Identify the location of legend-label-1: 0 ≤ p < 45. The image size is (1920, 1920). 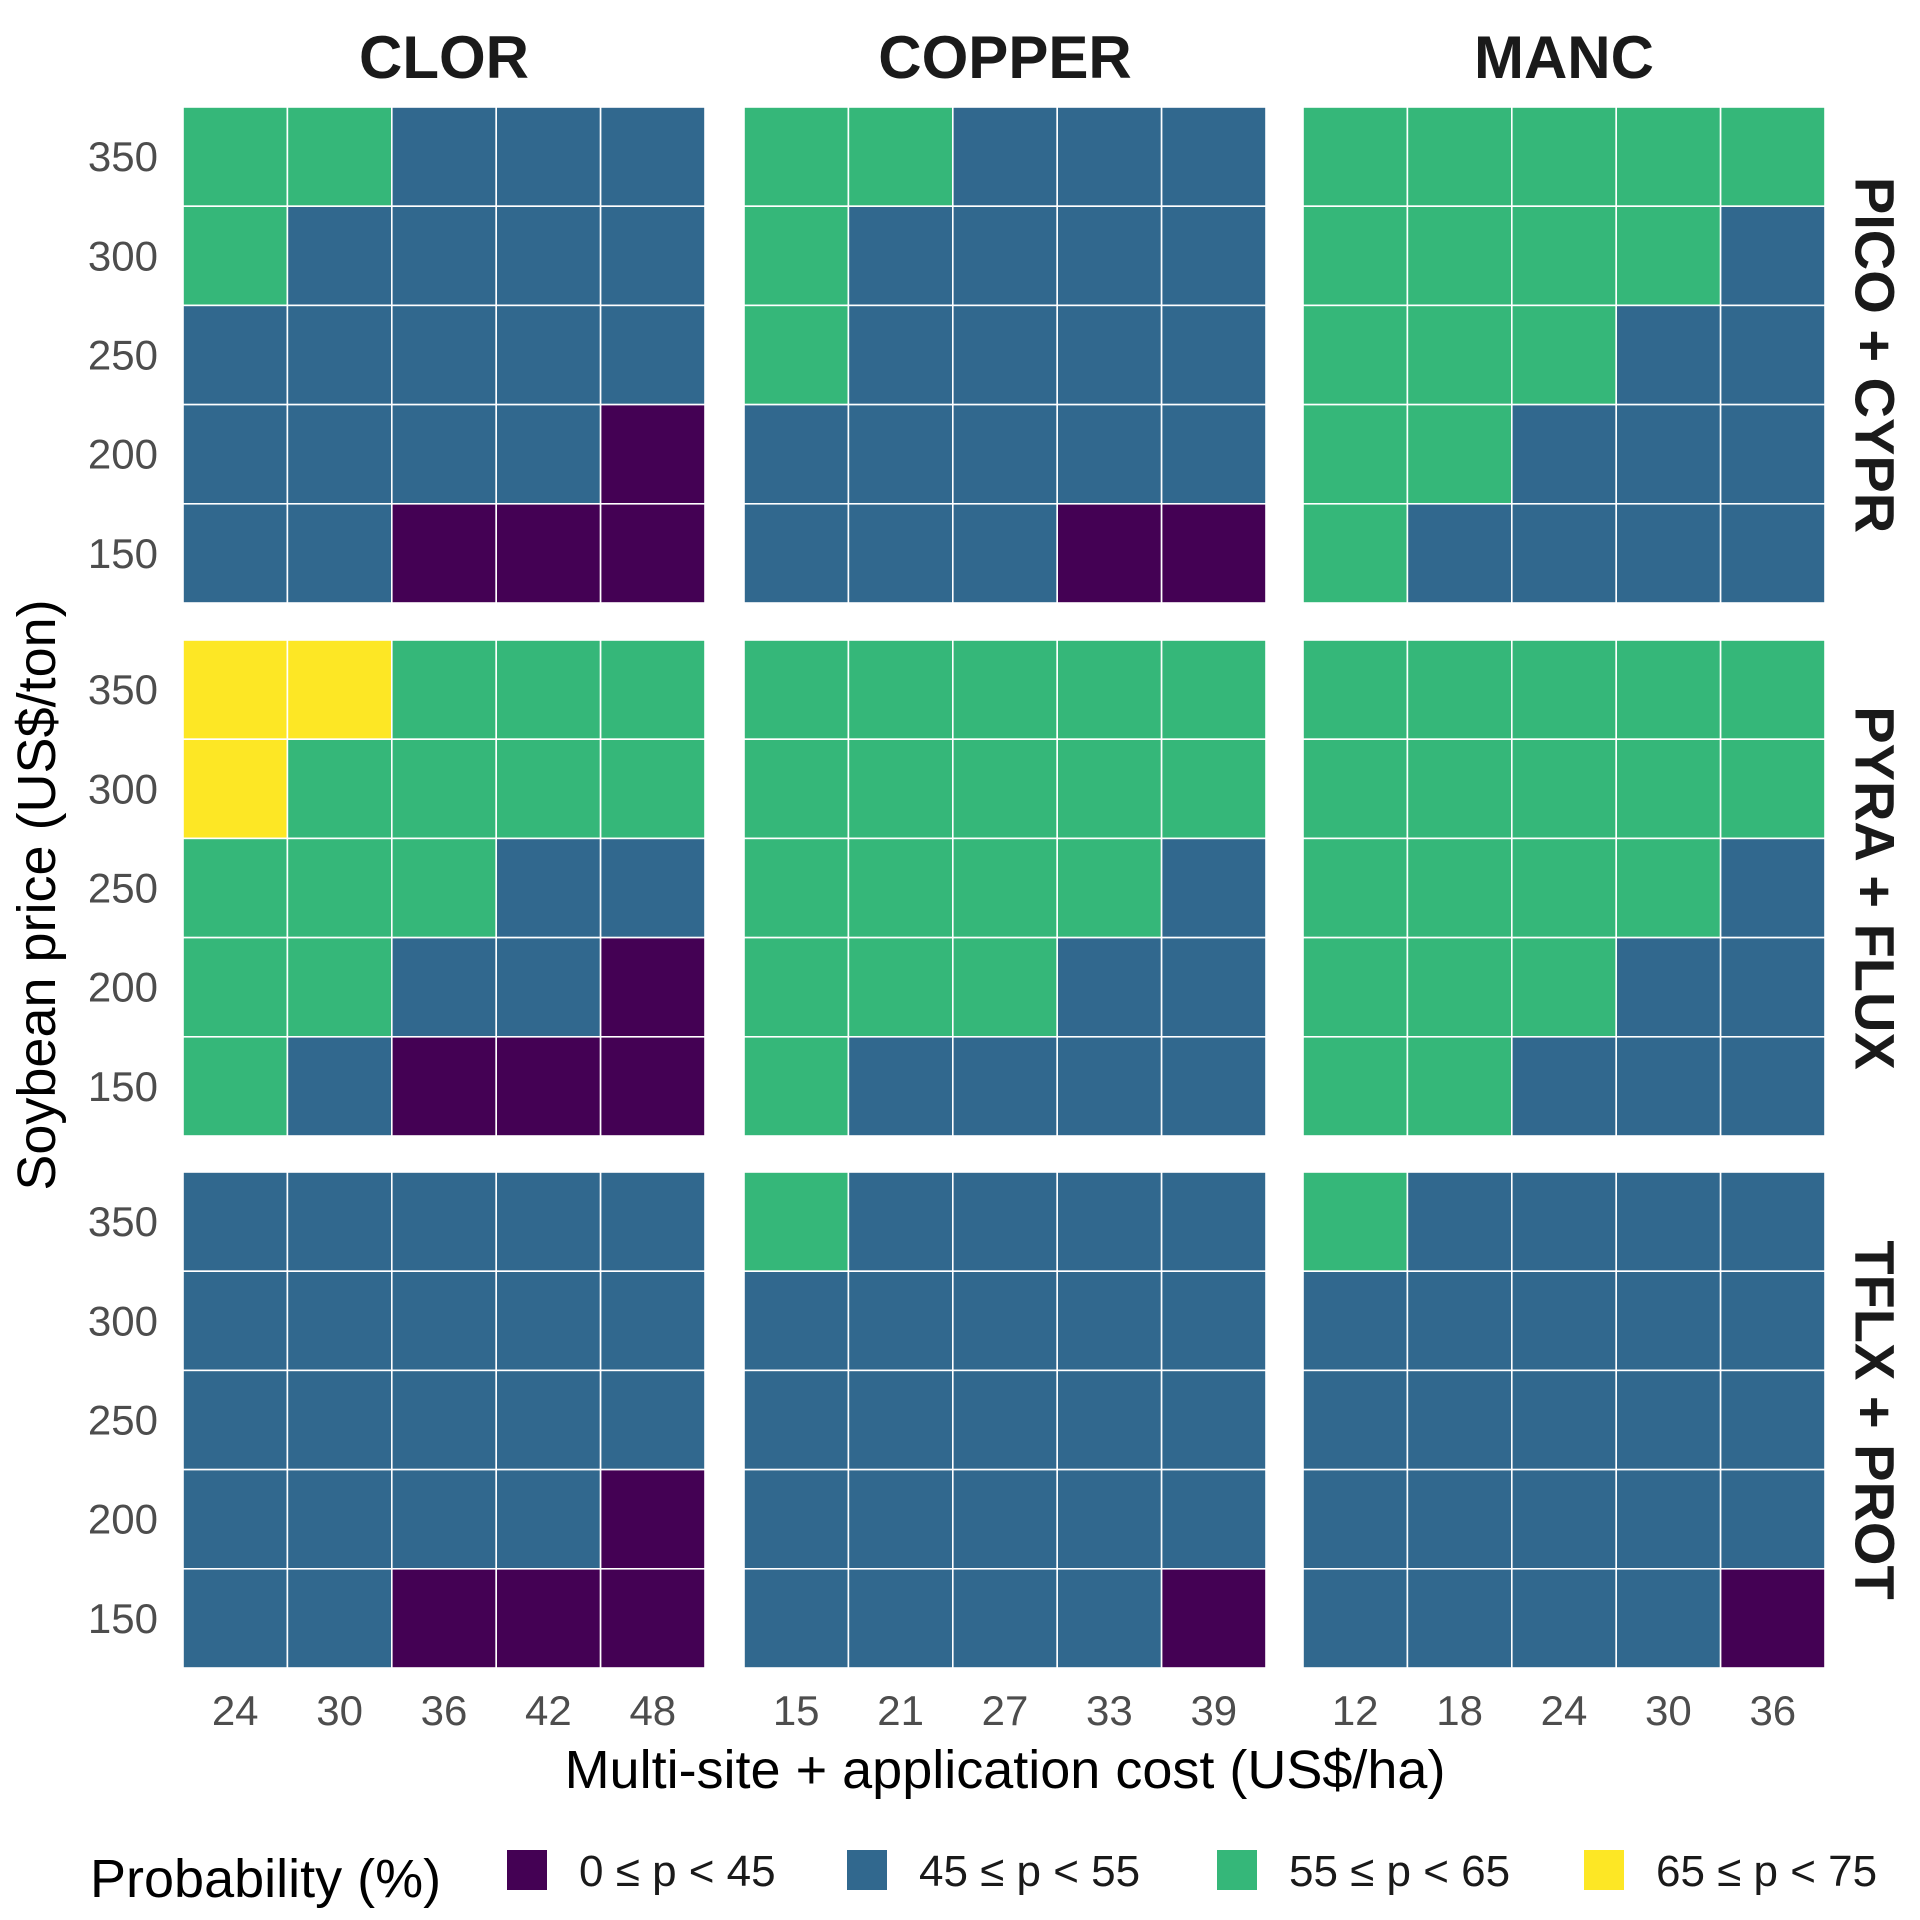
(677, 1871).